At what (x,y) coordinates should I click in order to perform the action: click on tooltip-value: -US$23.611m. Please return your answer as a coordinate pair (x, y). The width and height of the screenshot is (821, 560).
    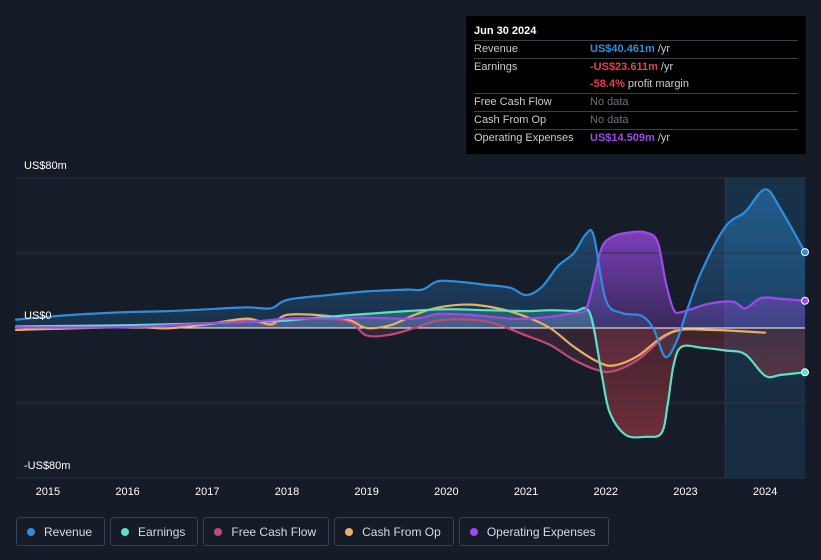
    Looking at the image, I should click on (624, 67).